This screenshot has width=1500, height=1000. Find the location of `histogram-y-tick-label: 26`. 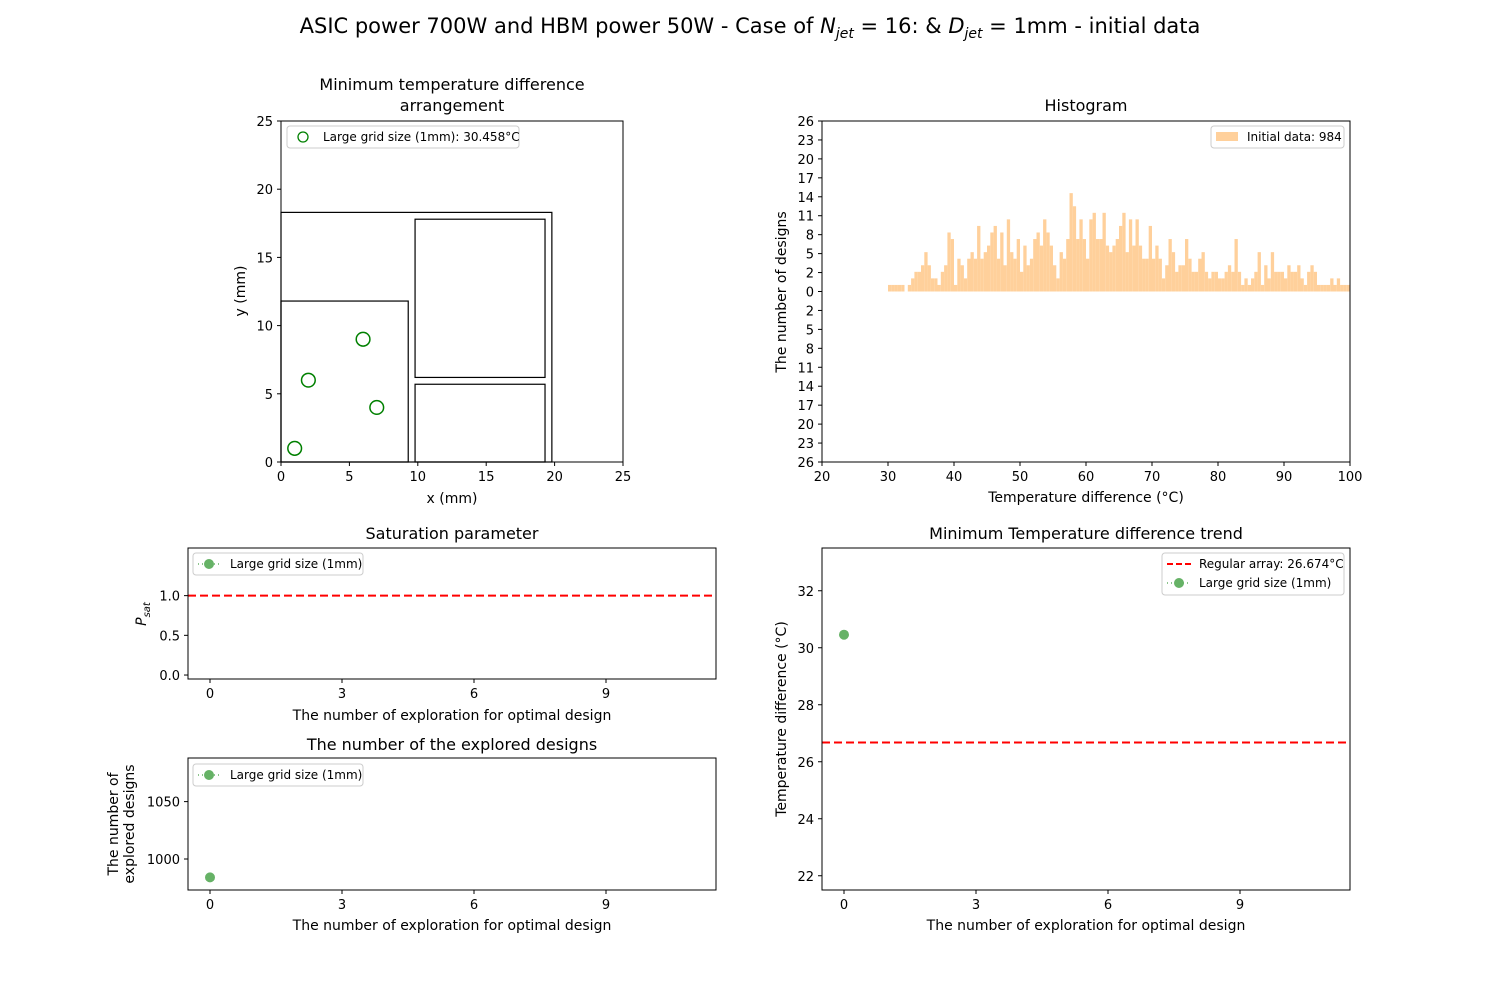

histogram-y-tick-label: 26 is located at coordinates (805, 463).